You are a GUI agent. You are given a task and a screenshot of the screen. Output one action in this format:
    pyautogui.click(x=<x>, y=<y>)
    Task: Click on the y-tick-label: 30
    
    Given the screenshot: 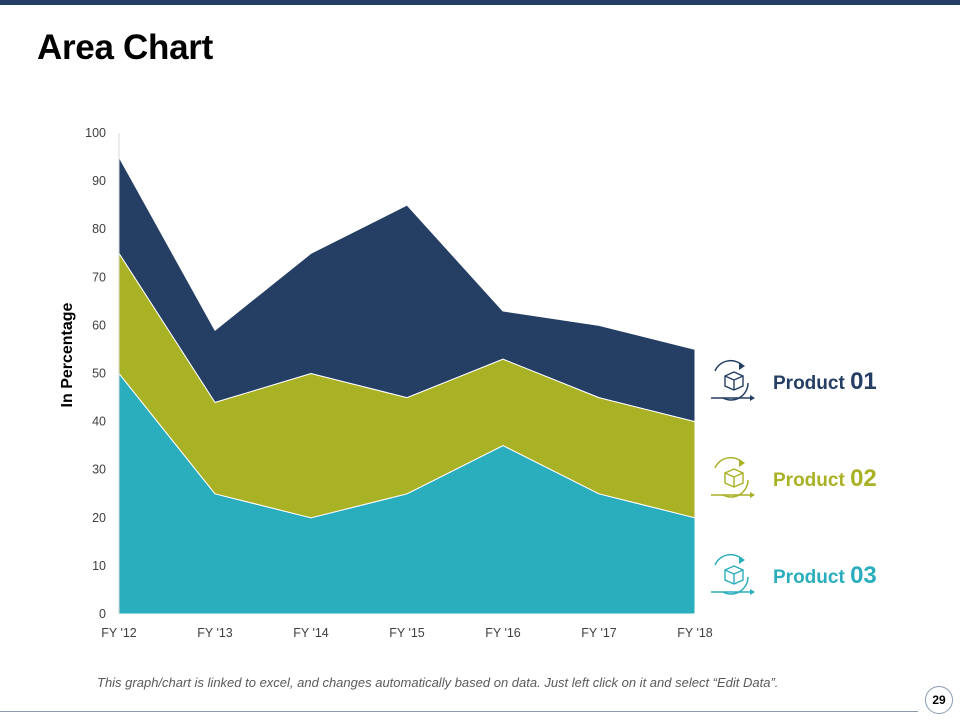 What is the action you would take?
    pyautogui.click(x=99, y=470)
    